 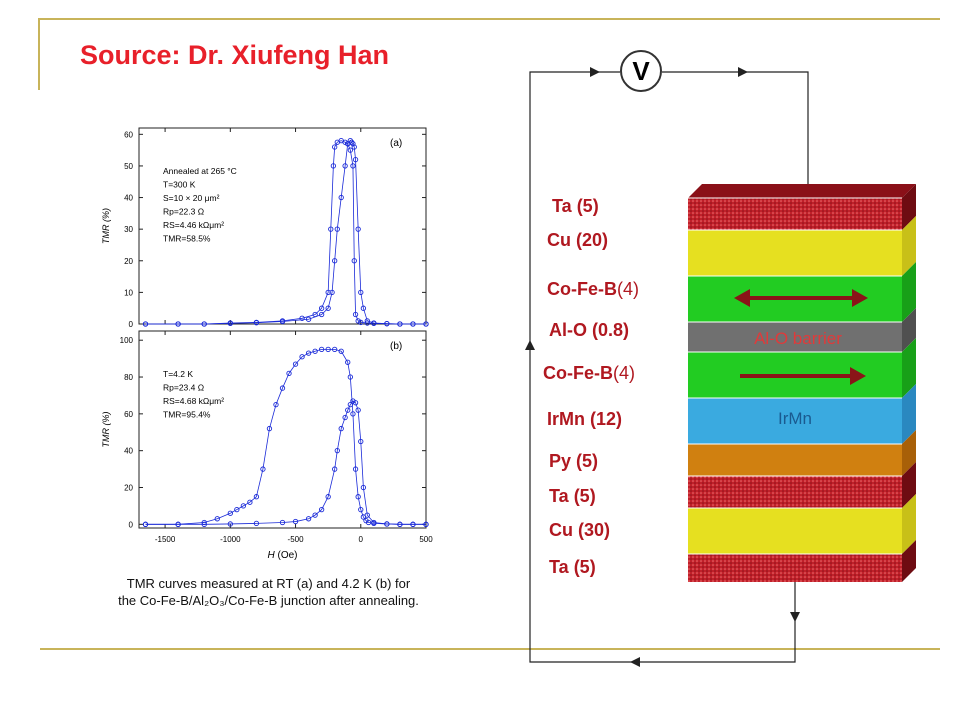 What do you see at coordinates (128, 261) in the screenshot?
I see `y-tick-label: 20` at bounding box center [128, 261].